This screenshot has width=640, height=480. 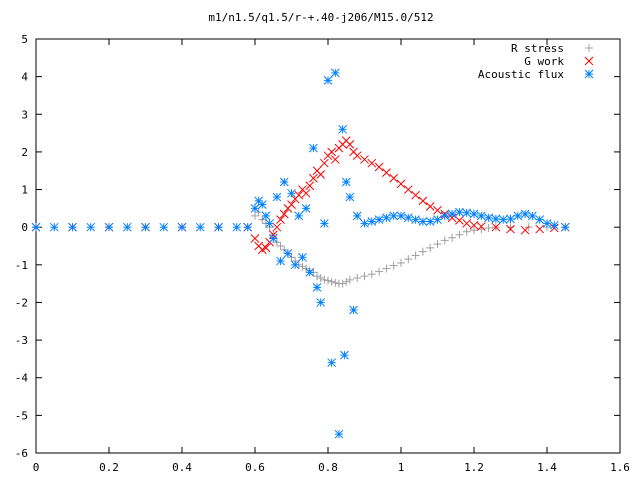 What do you see at coordinates (21, 415) in the screenshot?
I see `y-tick-label: -5` at bounding box center [21, 415].